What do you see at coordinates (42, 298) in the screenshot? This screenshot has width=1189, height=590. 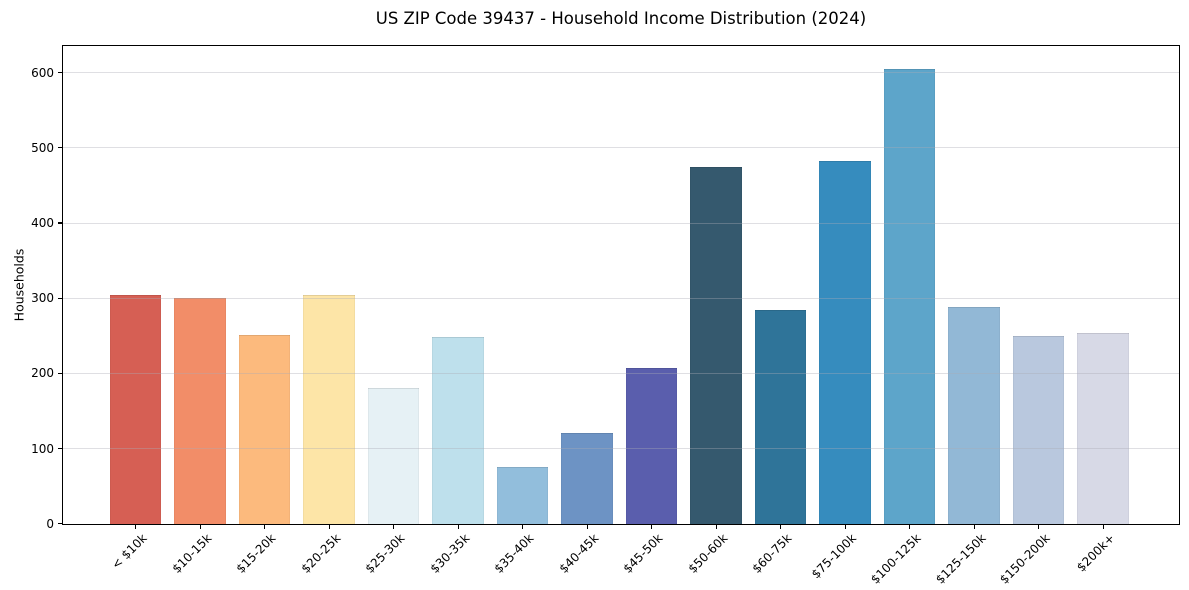 I see `y-tick-label: 300` at bounding box center [42, 298].